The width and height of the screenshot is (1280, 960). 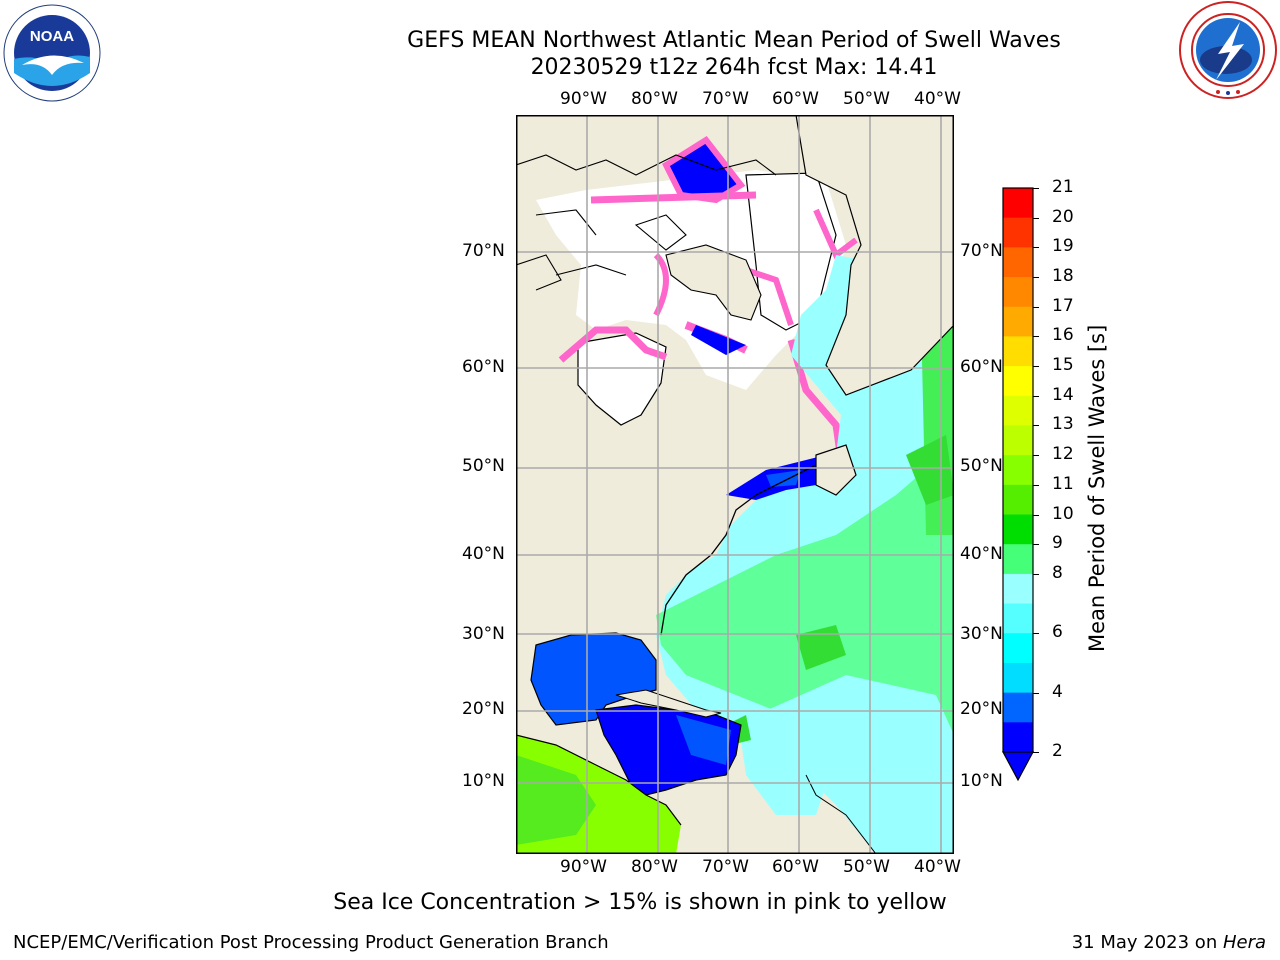 I want to click on south-america-green, so click(x=556, y=800).